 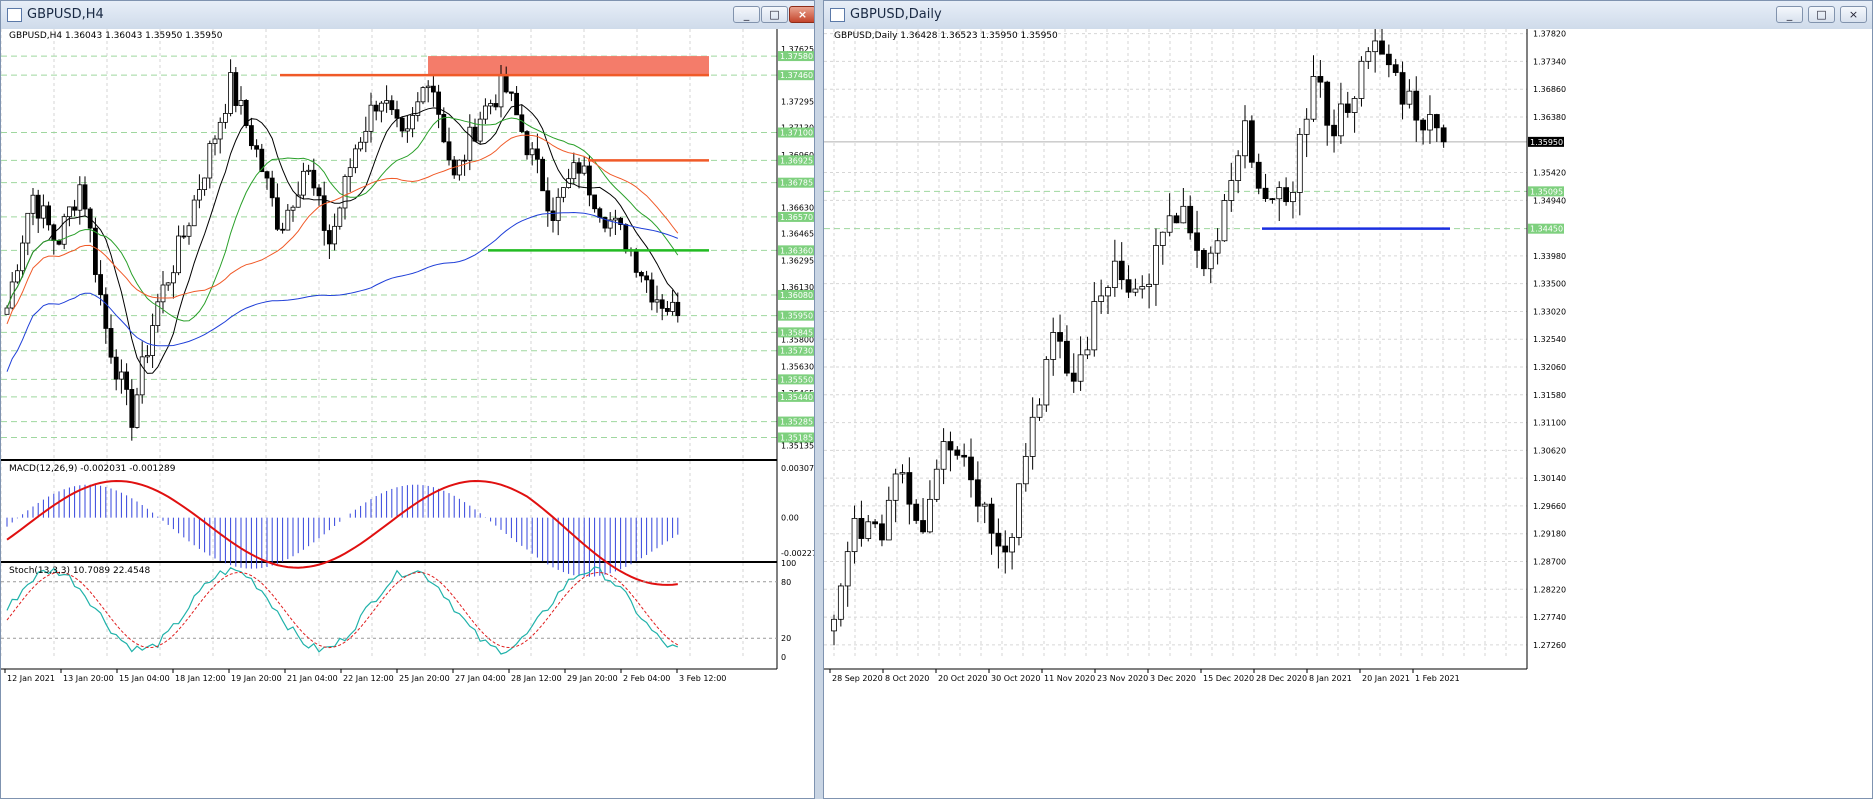 I want to click on price-tick-label: 1.27740, so click(x=1549, y=617).